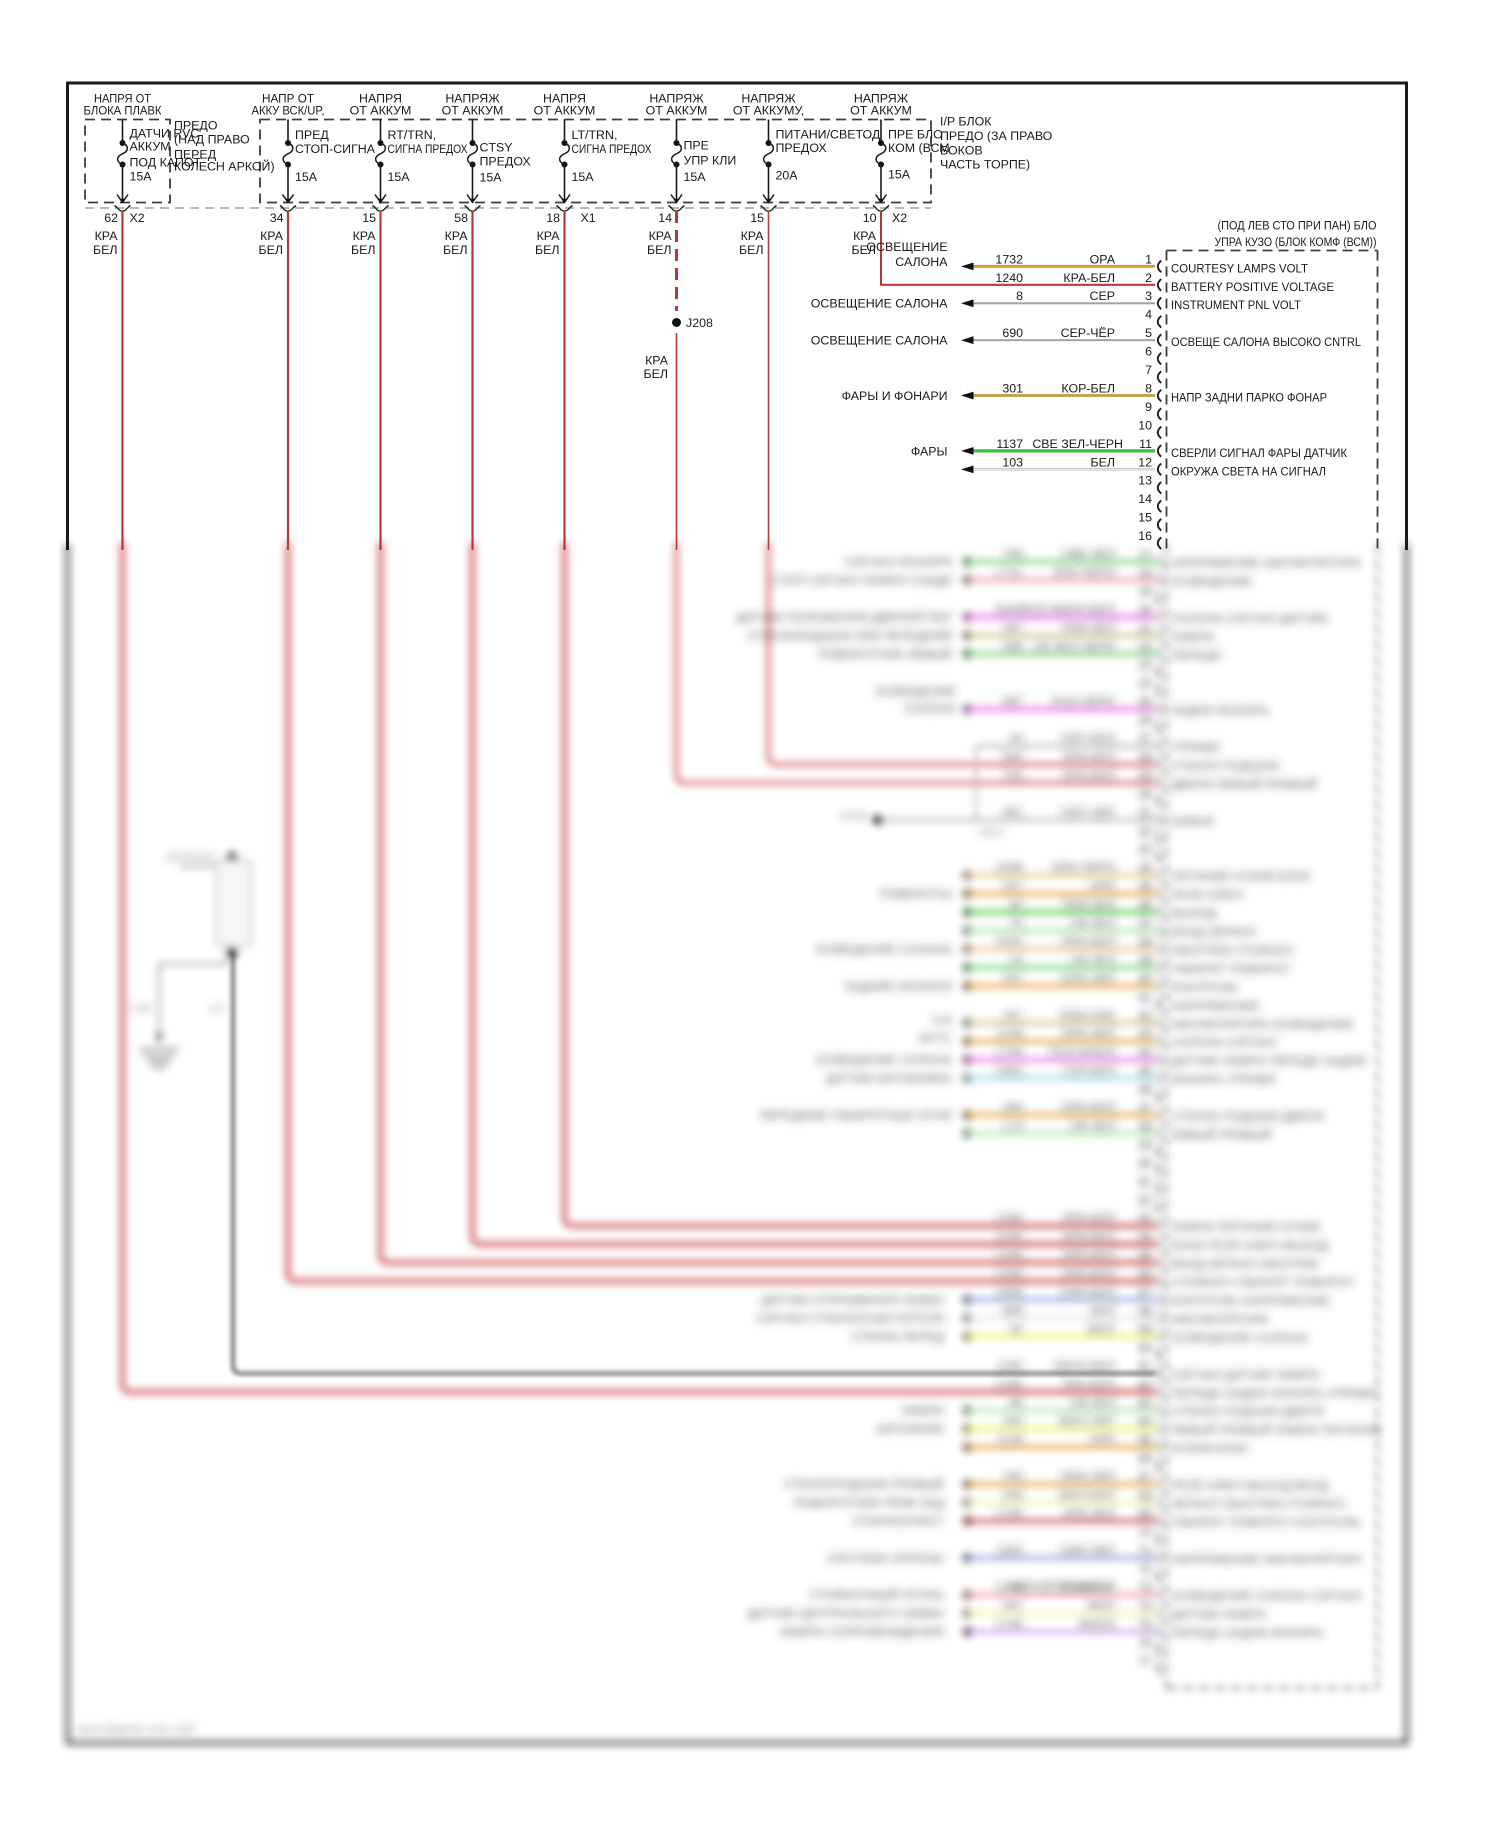 This screenshot has width=1500, height=1828. What do you see at coordinates (1016, 960) in the screenshot?
I see `svg-text: 24` at bounding box center [1016, 960].